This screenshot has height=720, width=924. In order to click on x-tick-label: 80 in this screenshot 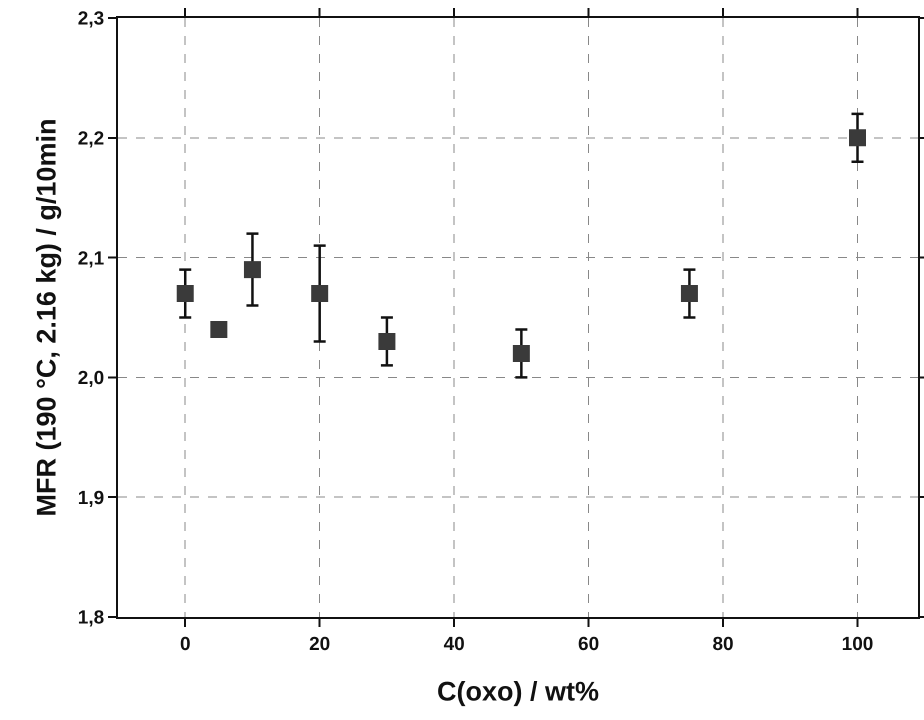, I will do `click(723, 644)`.